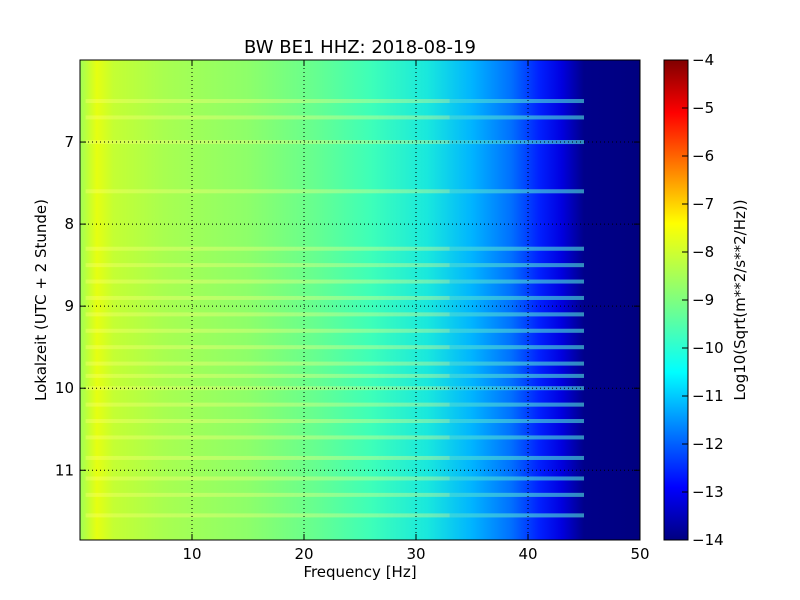 The image size is (800, 600). Describe the element at coordinates (703, 156) in the screenshot. I see `colorbar-tick-label: −6` at that location.